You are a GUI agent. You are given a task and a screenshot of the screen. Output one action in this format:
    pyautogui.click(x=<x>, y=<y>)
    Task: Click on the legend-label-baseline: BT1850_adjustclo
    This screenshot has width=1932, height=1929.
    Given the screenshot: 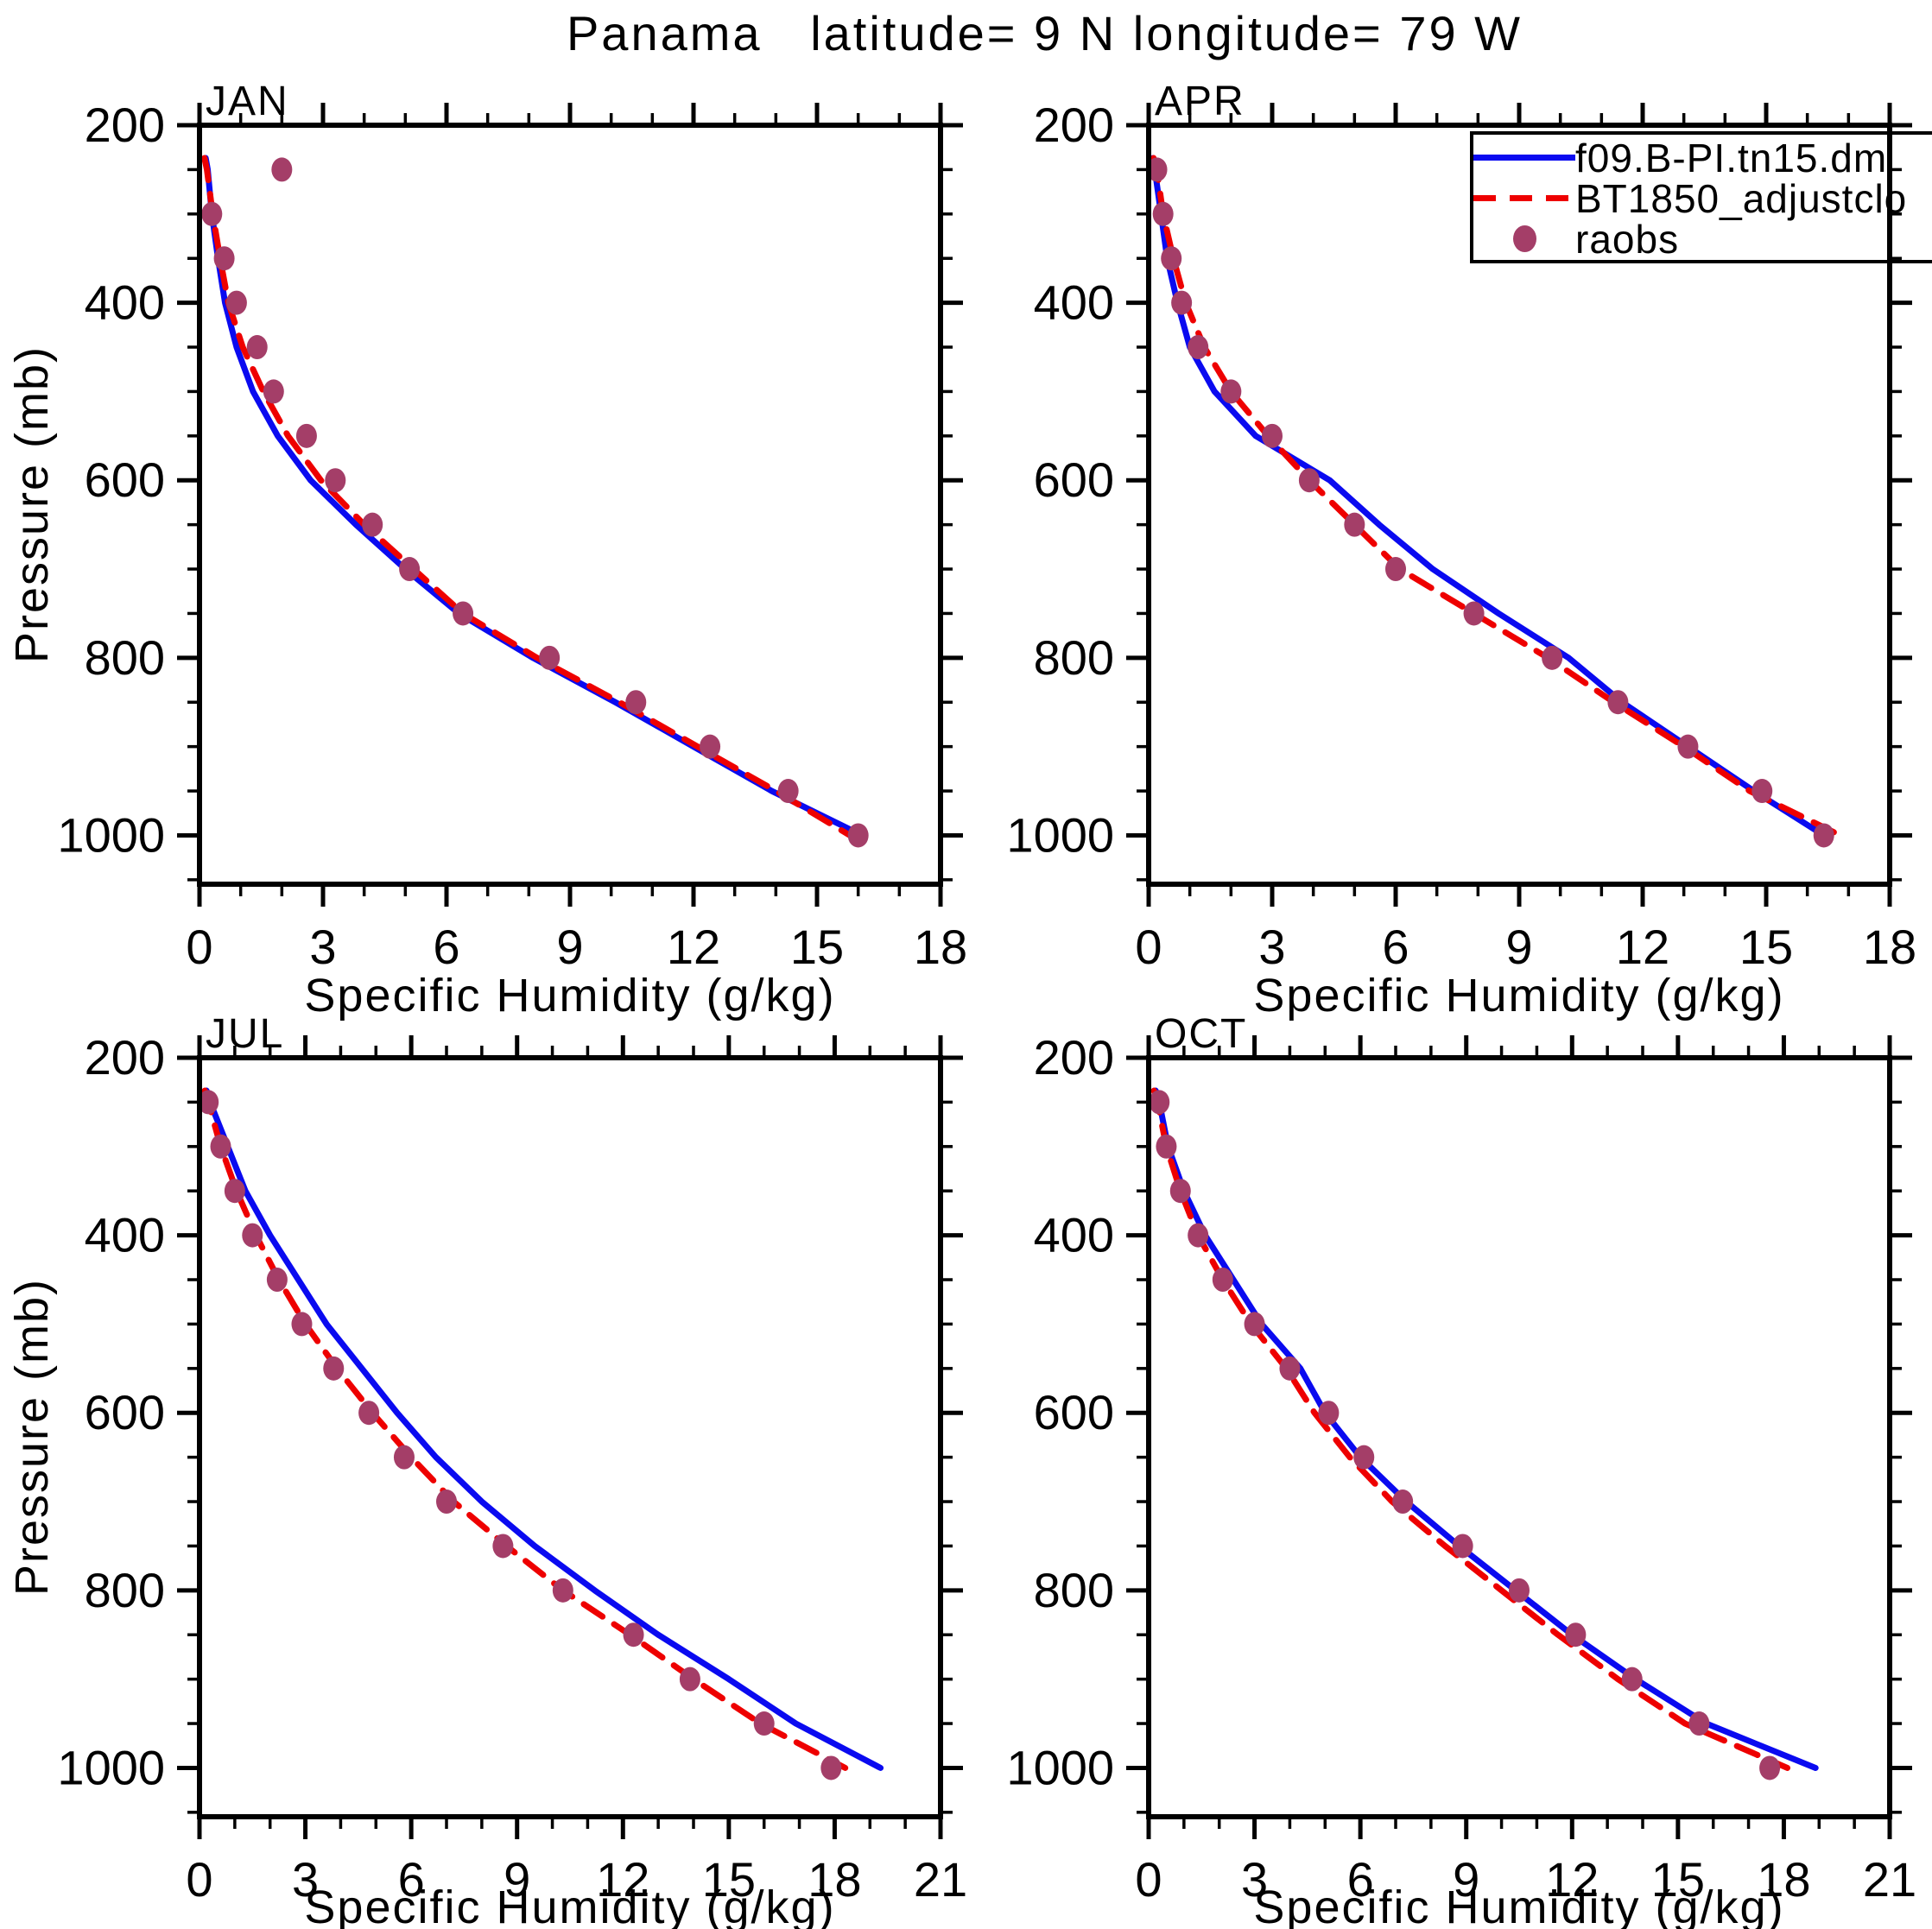 What is the action you would take?
    pyautogui.click(x=1742, y=198)
    